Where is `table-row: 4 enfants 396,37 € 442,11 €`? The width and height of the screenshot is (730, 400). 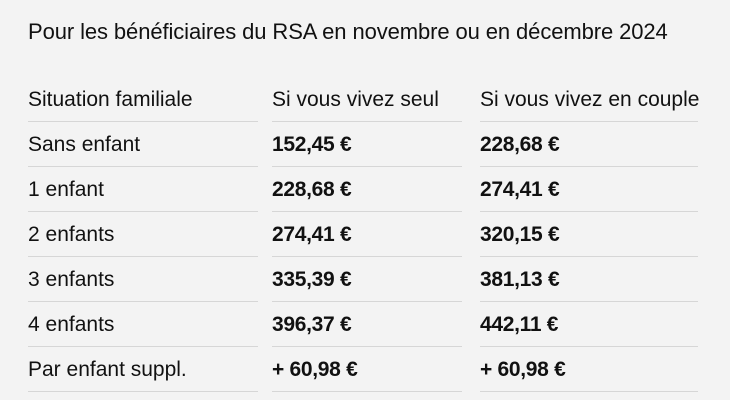 table-row: 4 enfants 396,37 € 442,11 € is located at coordinates (365, 324).